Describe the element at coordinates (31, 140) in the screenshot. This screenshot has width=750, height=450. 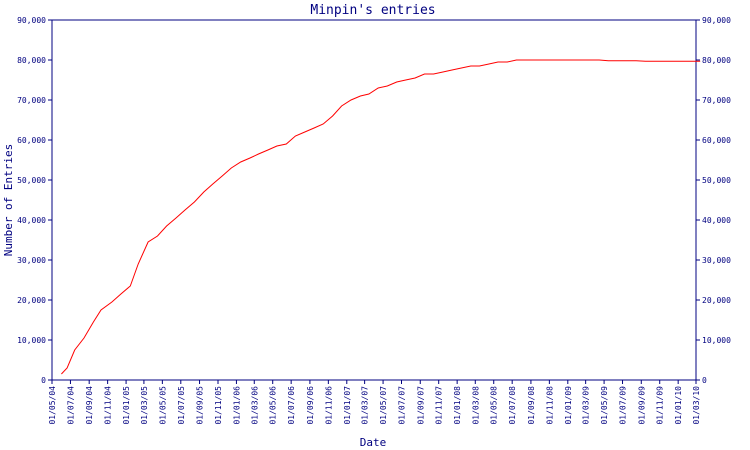
I see `y-tick-label-left: 60,000` at that location.